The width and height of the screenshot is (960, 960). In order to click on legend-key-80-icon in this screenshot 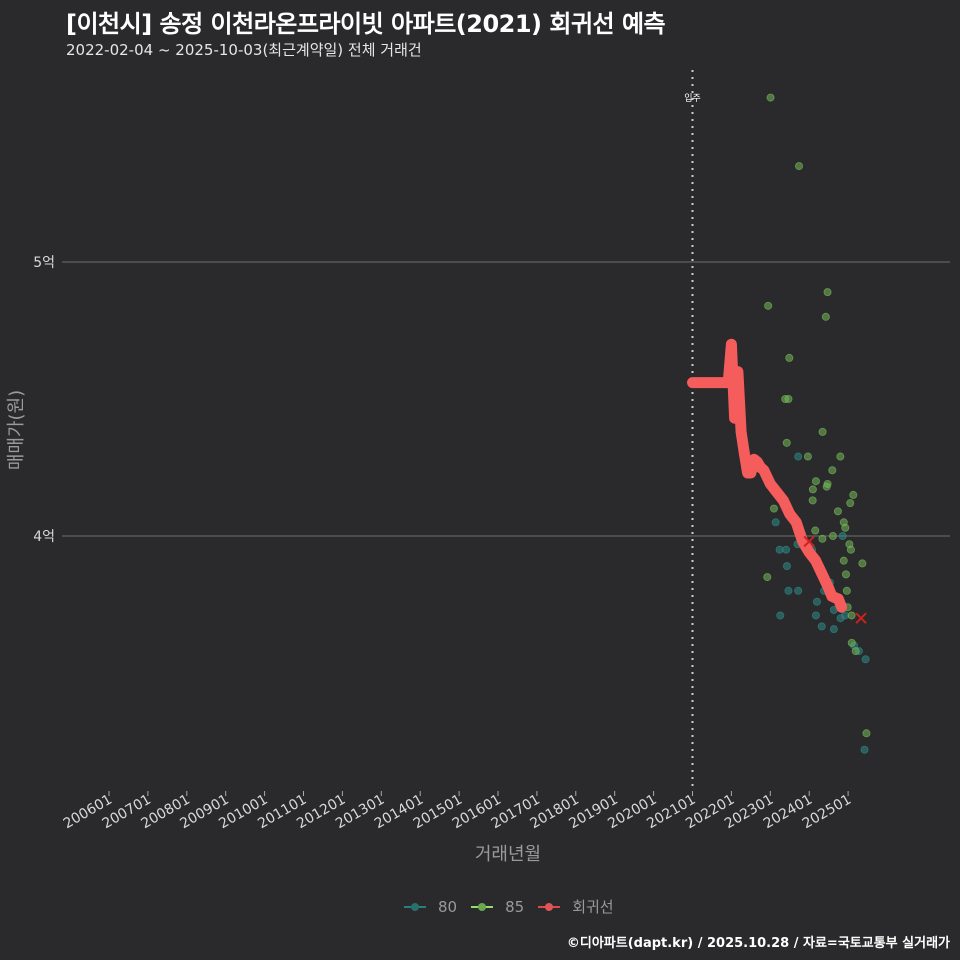, I will do `click(415, 907)`.